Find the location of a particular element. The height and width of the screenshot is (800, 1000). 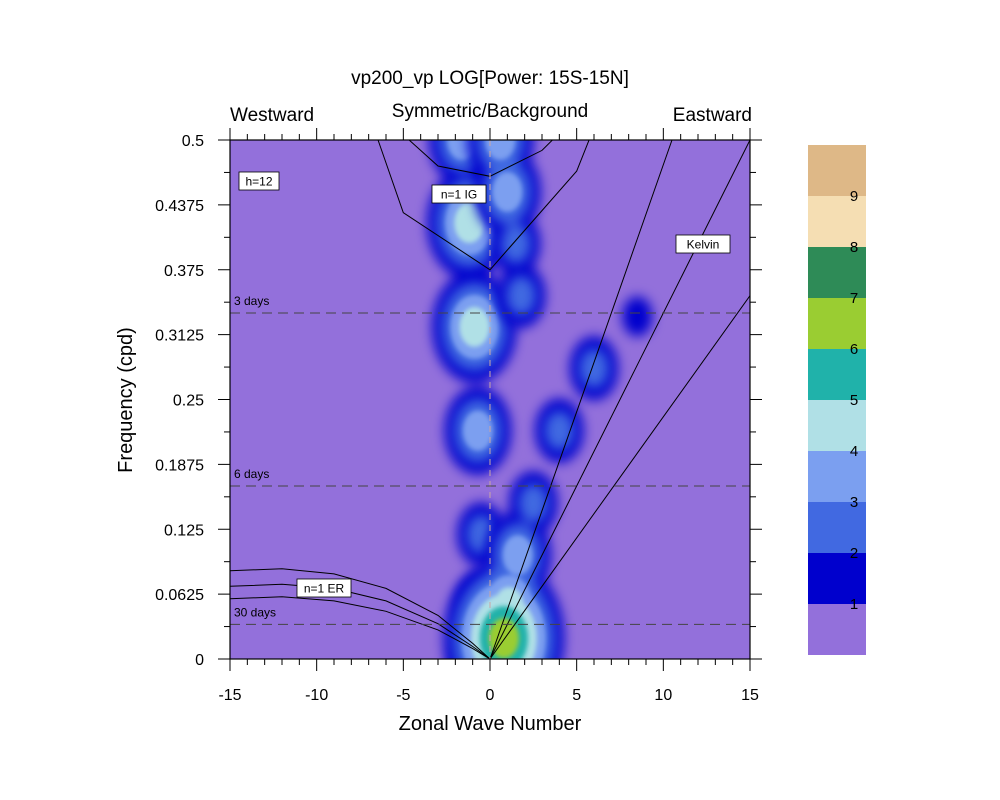

y-tick-label: 0.125 is located at coordinates (184, 530).